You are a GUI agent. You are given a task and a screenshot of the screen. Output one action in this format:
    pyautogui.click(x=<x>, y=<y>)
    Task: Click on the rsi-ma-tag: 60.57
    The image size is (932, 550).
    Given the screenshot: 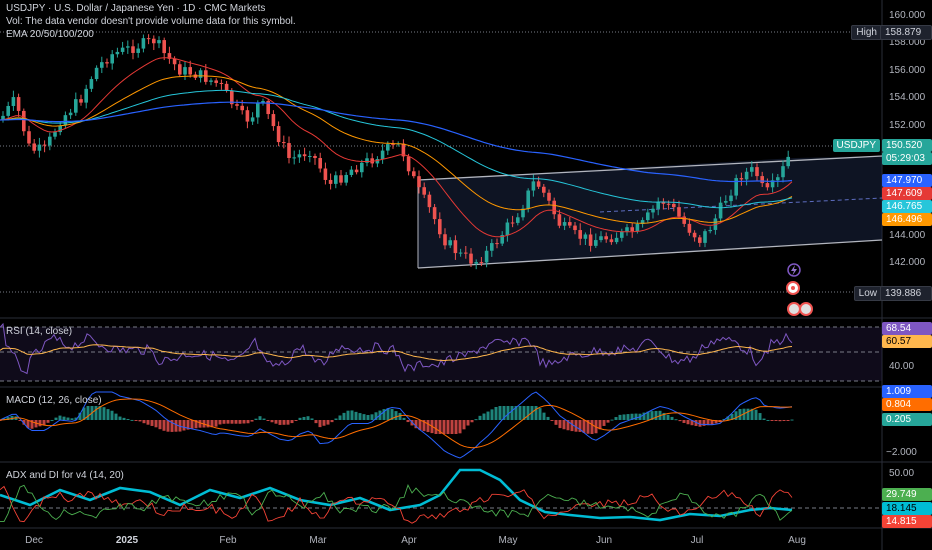 What is the action you would take?
    pyautogui.click(x=907, y=341)
    